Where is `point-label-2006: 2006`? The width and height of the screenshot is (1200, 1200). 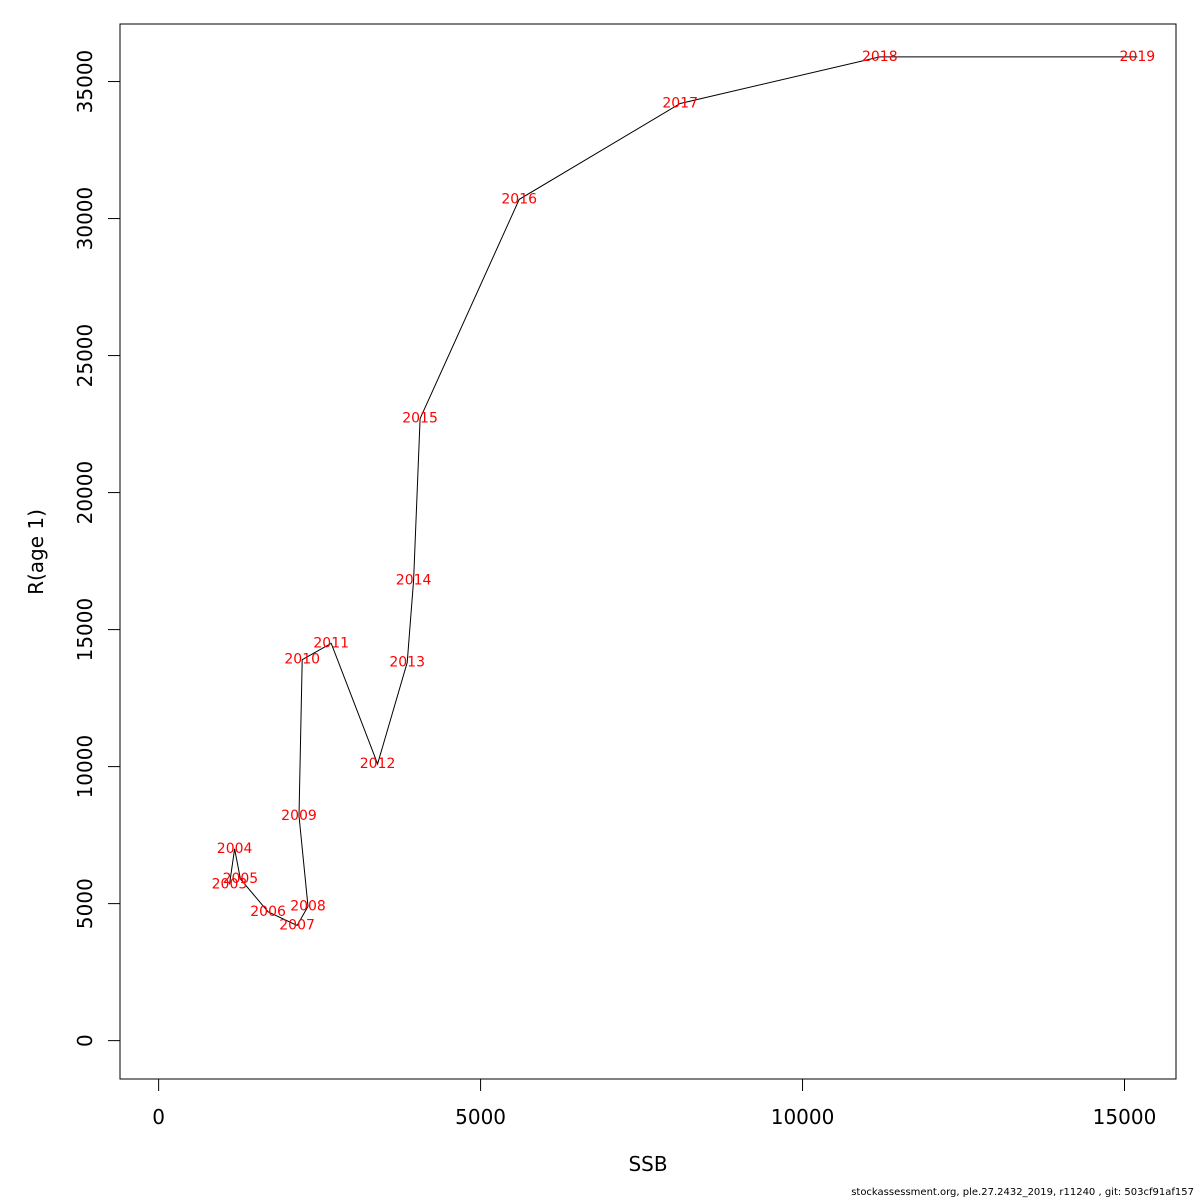
point-label-2006: 2006 is located at coordinates (268, 912).